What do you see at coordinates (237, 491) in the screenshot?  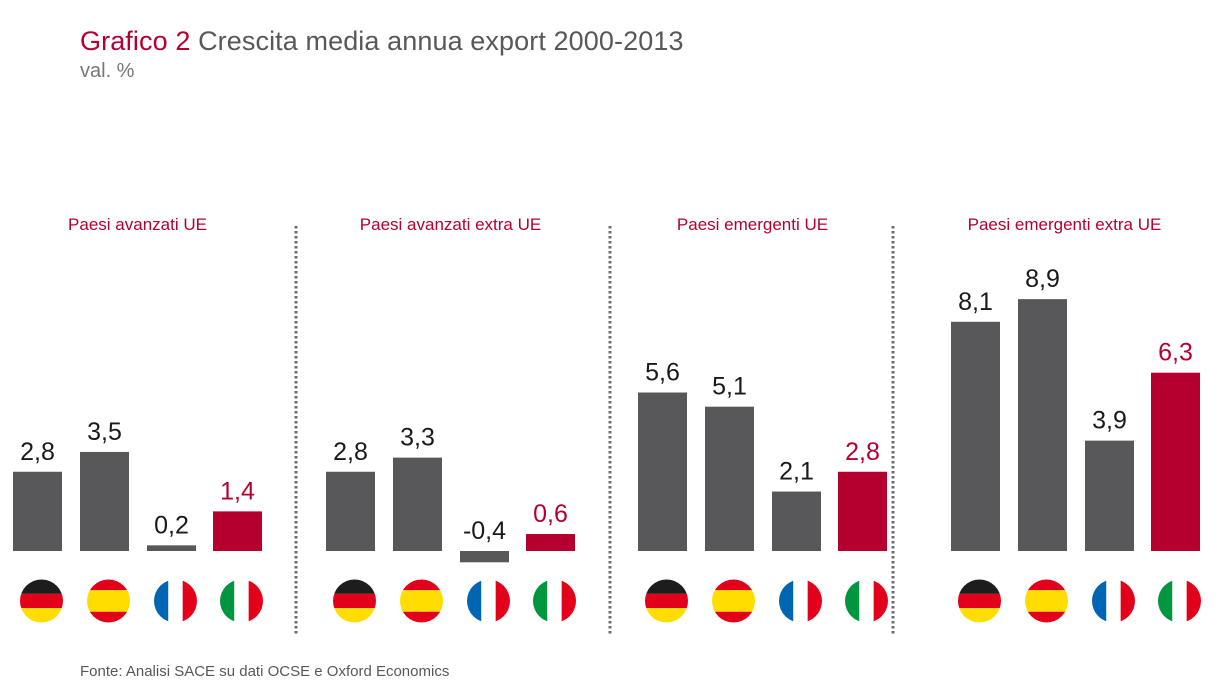 I see `value-label: 1,4` at bounding box center [237, 491].